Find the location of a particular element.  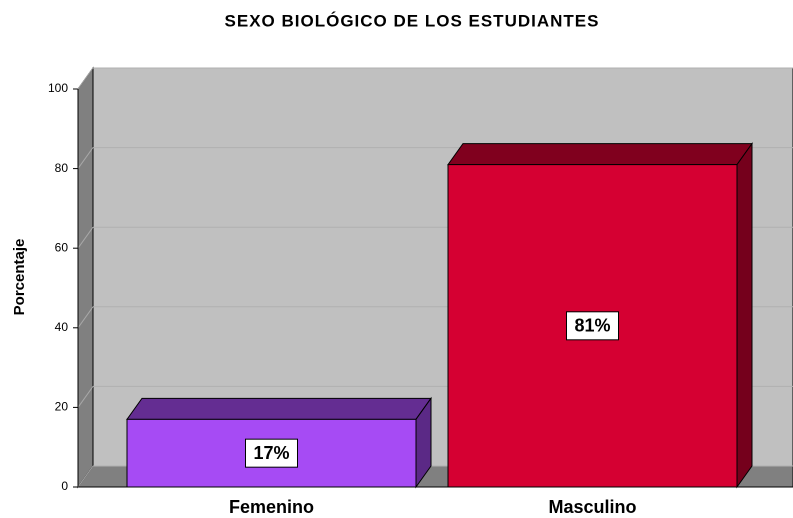

y-tick-label: 0 is located at coordinates (64, 486).